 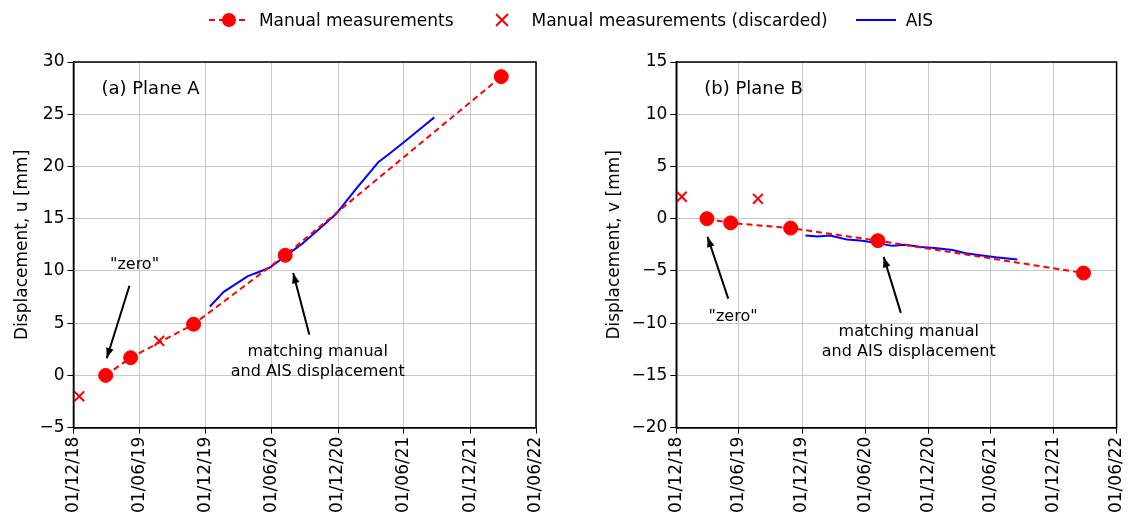 I want to click on y-tick-label: −10, so click(x=649, y=321).